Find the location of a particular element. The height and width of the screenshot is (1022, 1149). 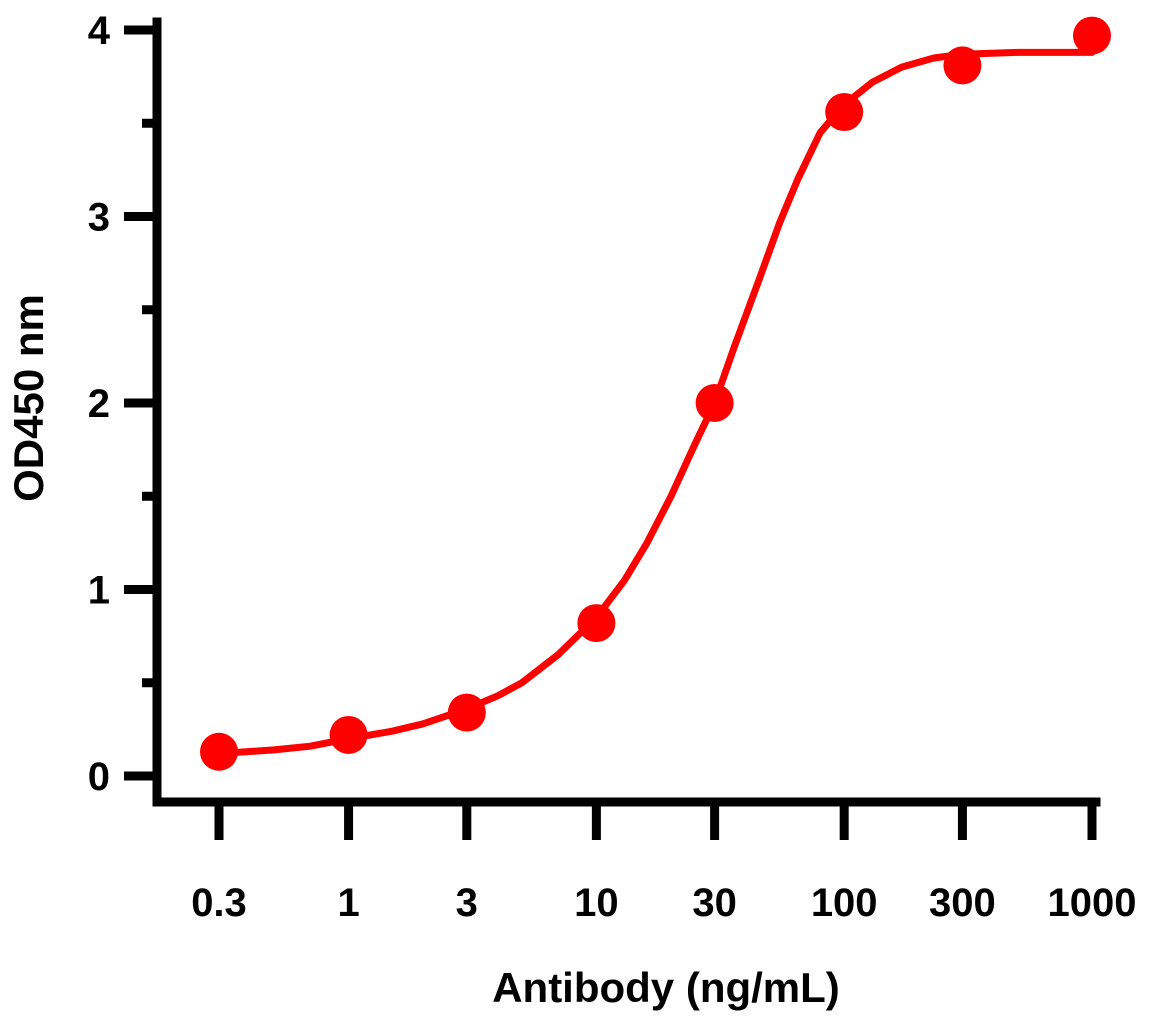

y-tick-label: 0 is located at coordinates (99, 777).